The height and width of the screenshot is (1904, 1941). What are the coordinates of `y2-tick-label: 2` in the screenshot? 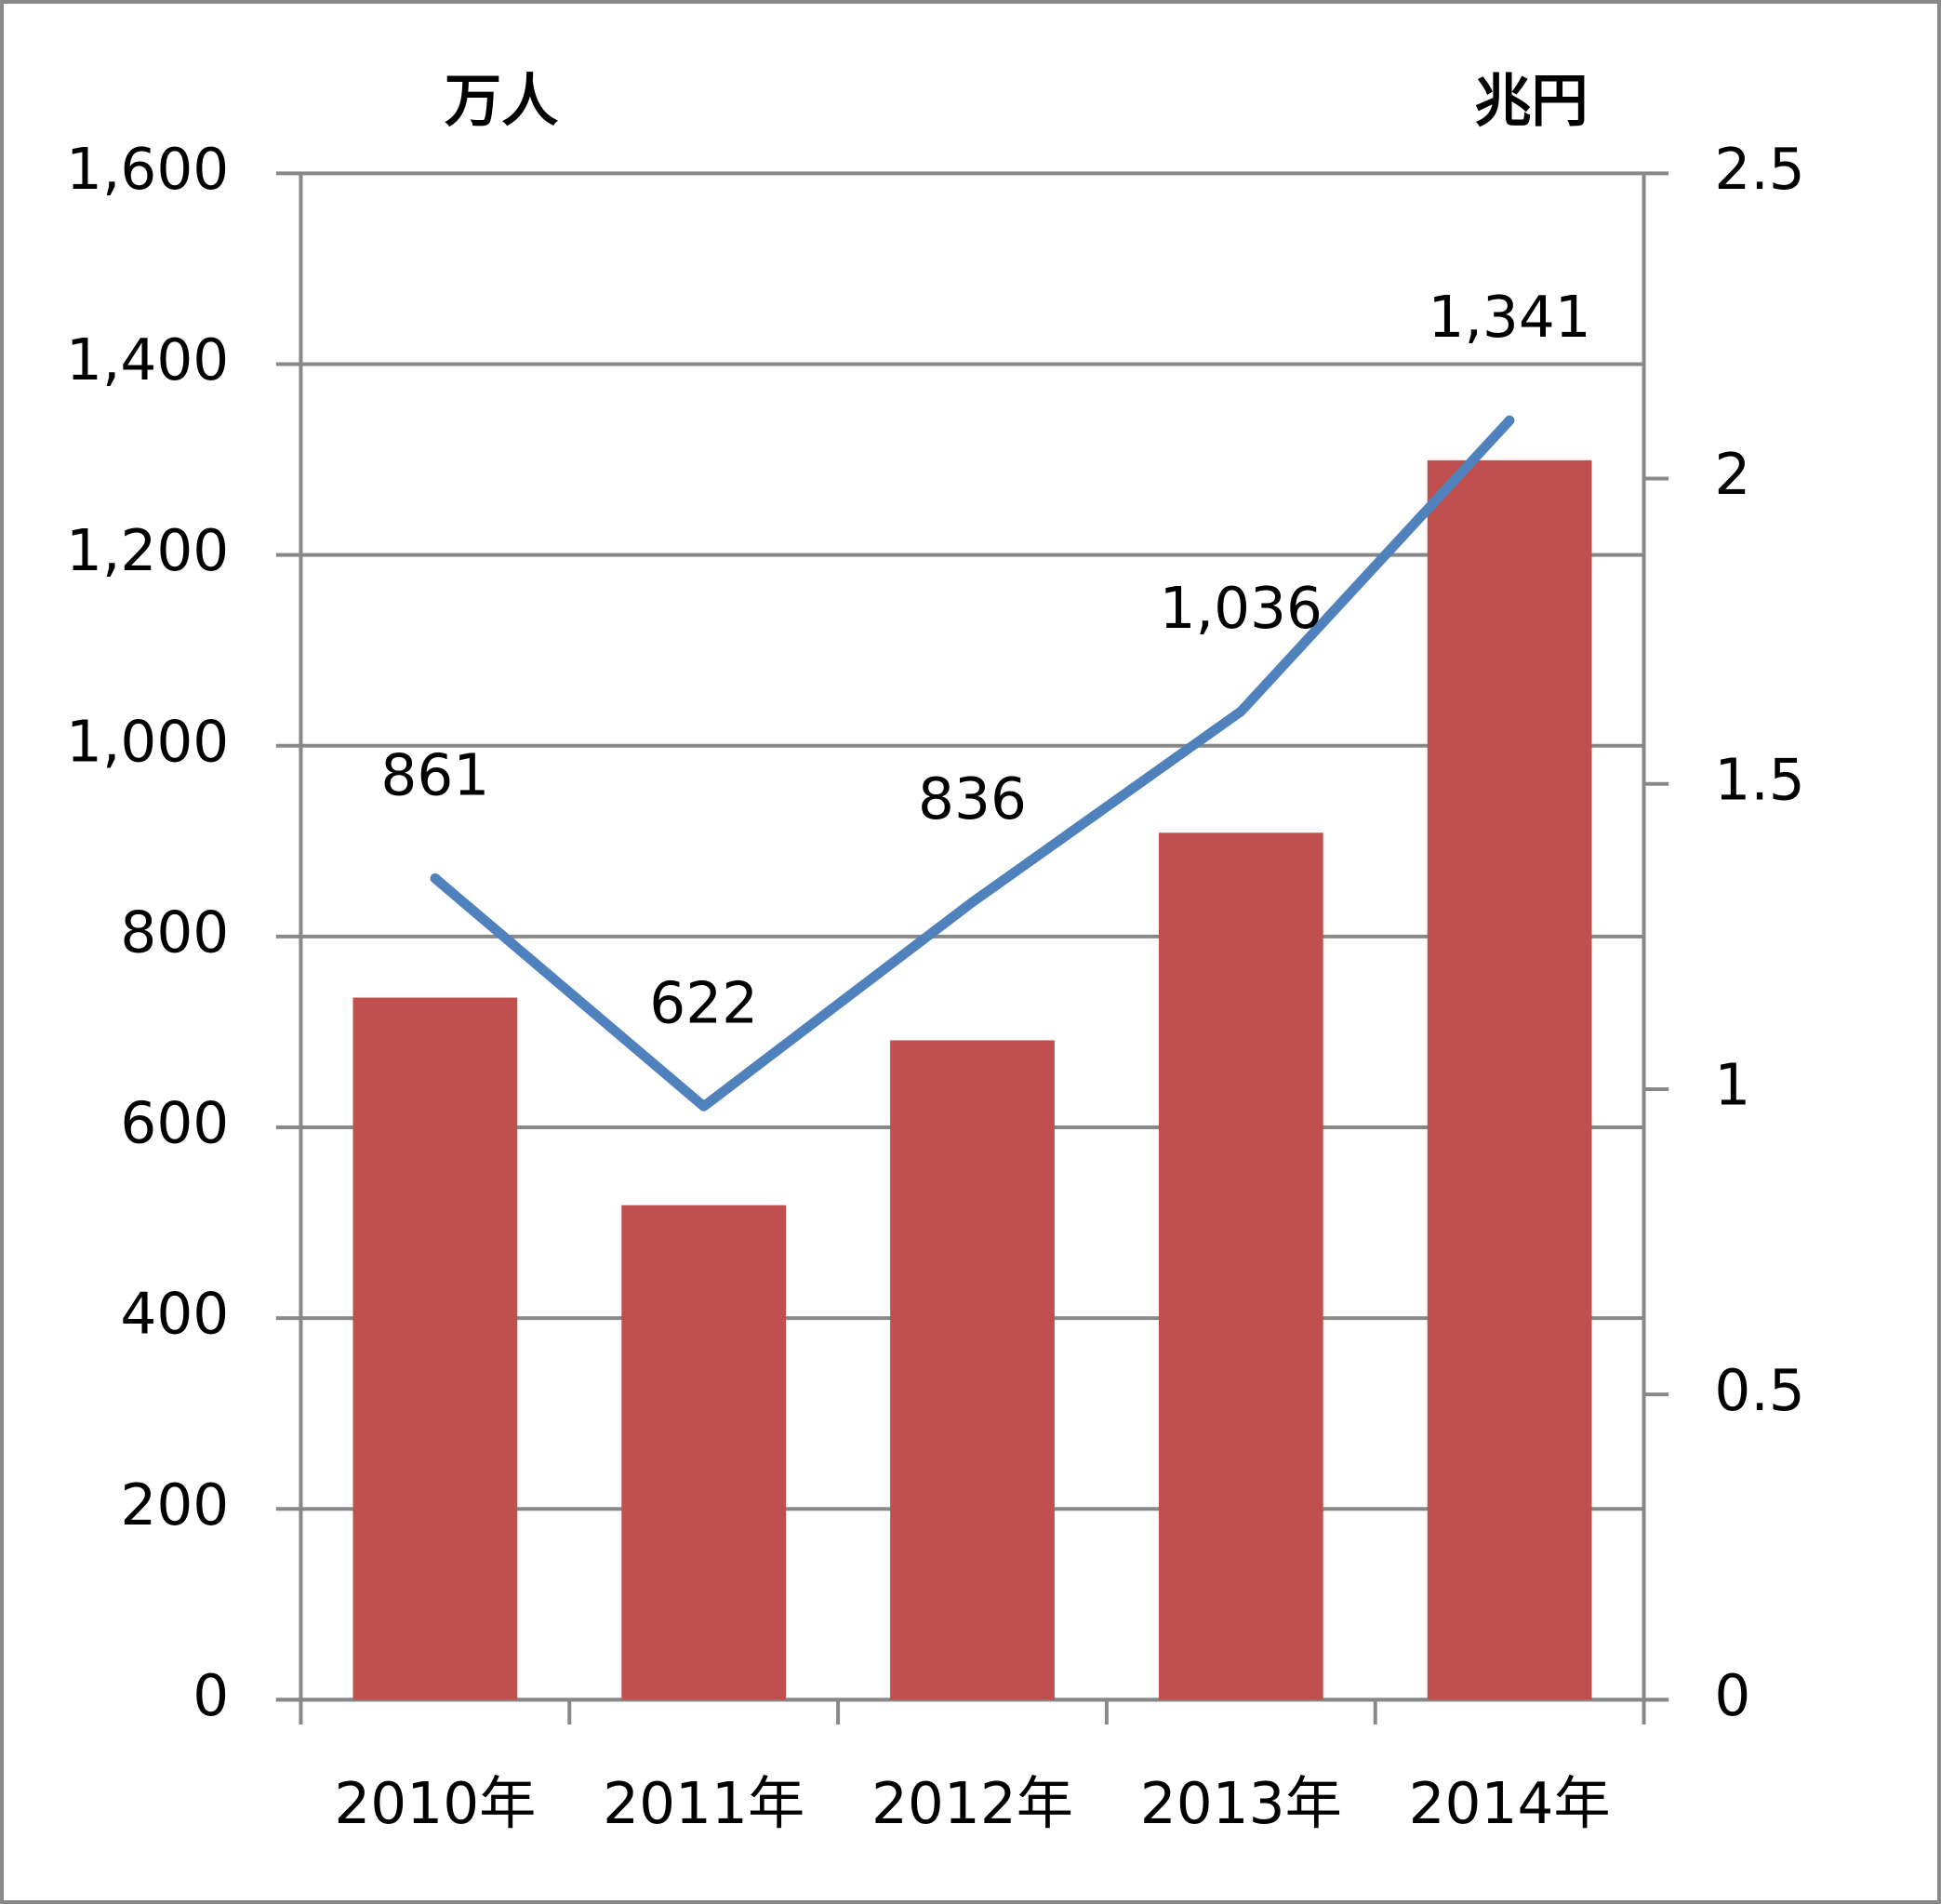 It's located at (1732, 475).